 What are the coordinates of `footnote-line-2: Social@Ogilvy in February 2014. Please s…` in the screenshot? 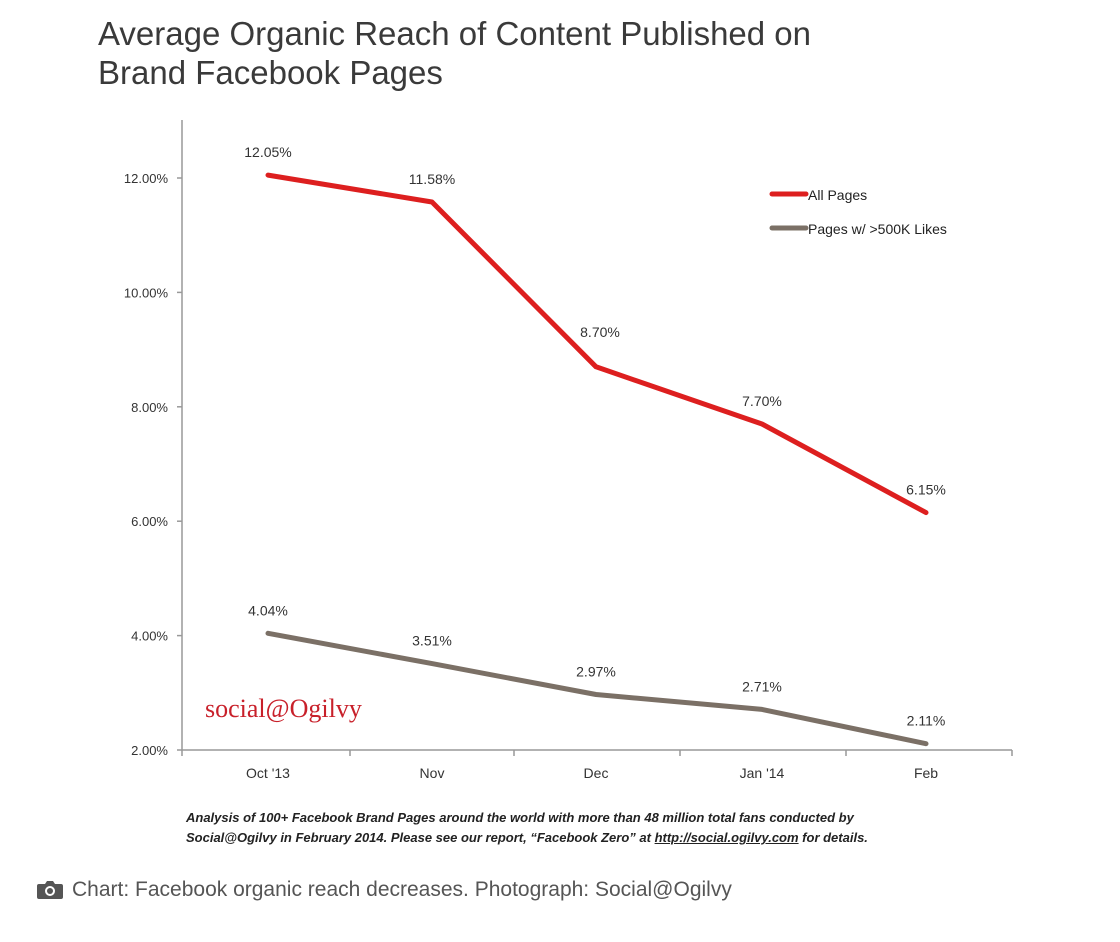 It's located at (616, 838).